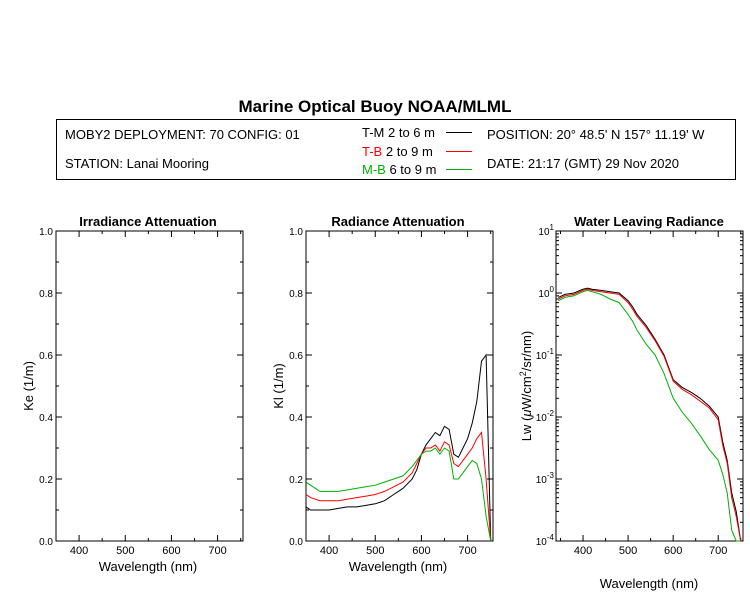  Describe the element at coordinates (551, 475) in the screenshot. I see `y-tick-exp: -3` at that location.